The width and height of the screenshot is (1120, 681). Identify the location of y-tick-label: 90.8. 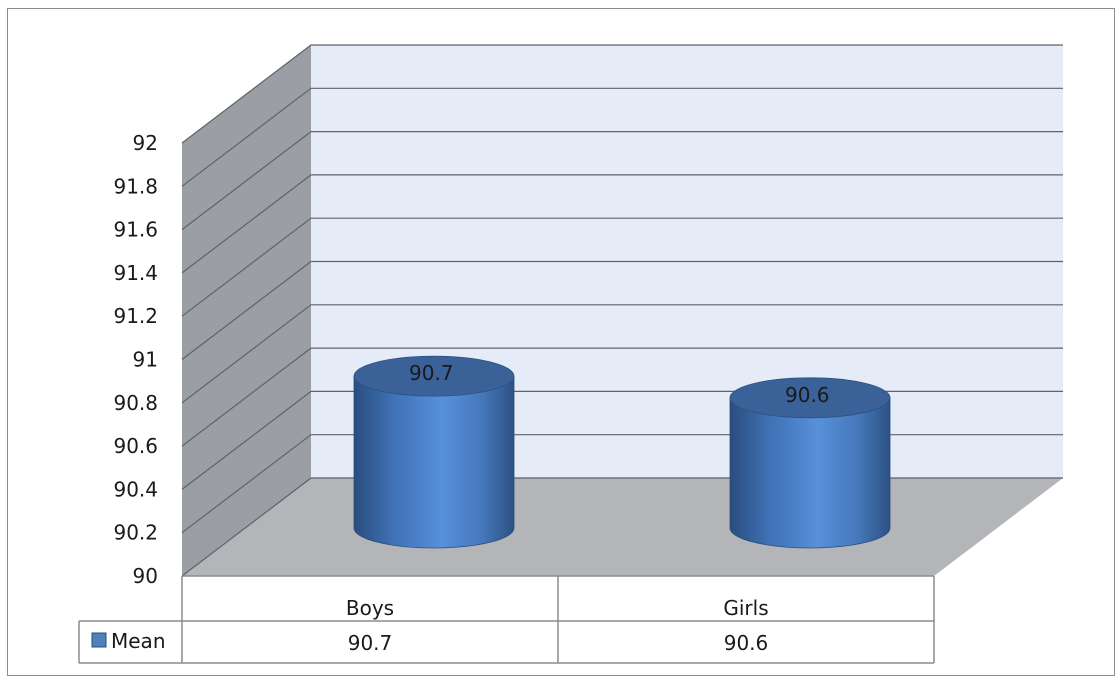
(135, 403).